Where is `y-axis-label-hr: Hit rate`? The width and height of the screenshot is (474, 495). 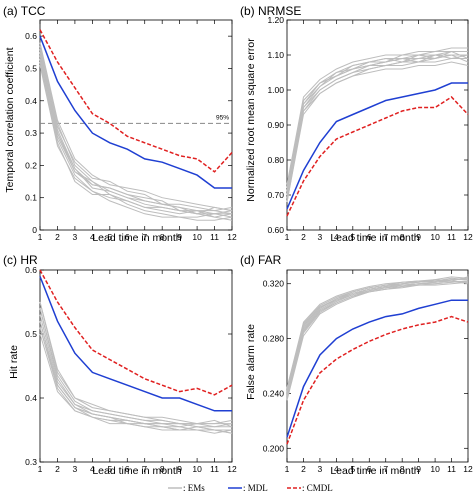 y-axis-label-hr: Hit rate is located at coordinates (14, 362).